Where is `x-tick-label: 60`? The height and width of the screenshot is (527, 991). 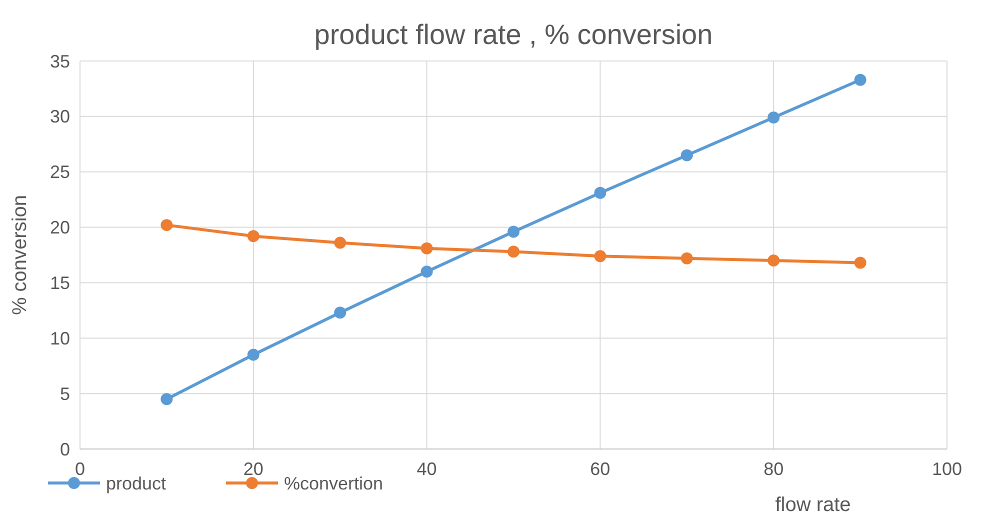
x-tick-label: 60 is located at coordinates (600, 469).